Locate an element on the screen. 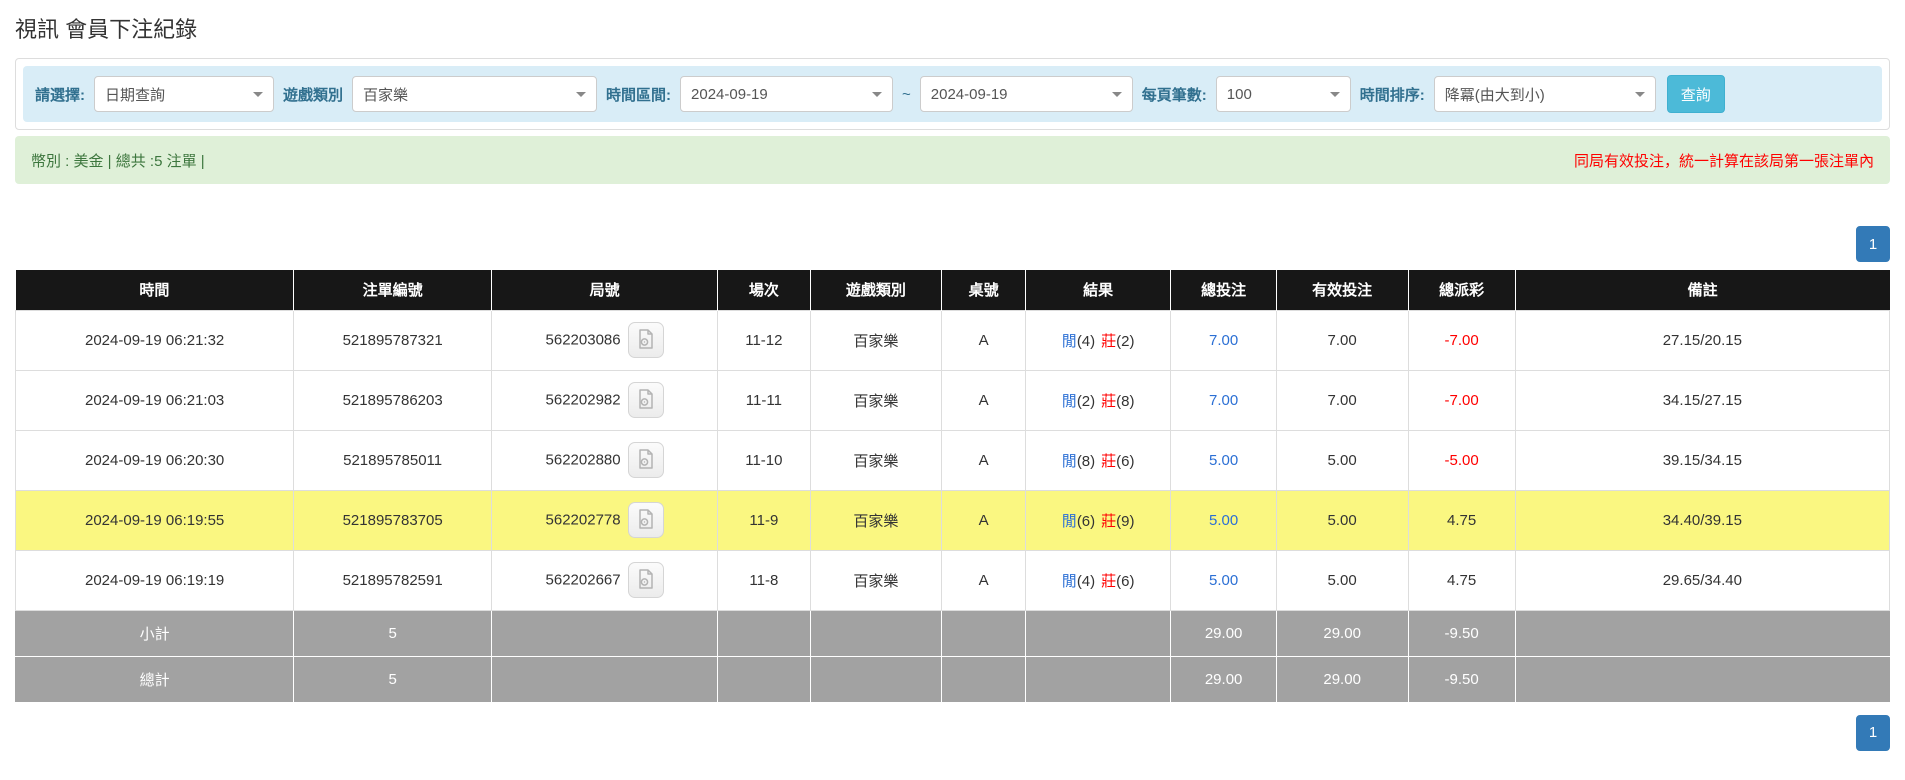 The image size is (1905, 780). game-type-value: 百家樂 is located at coordinates (386, 95).